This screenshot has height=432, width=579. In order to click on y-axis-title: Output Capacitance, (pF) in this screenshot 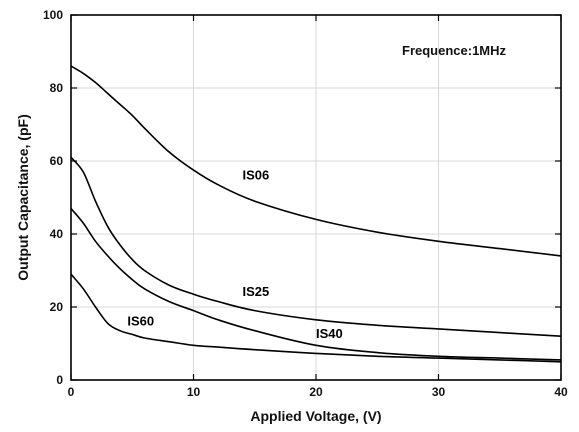, I will do `click(23, 197)`.